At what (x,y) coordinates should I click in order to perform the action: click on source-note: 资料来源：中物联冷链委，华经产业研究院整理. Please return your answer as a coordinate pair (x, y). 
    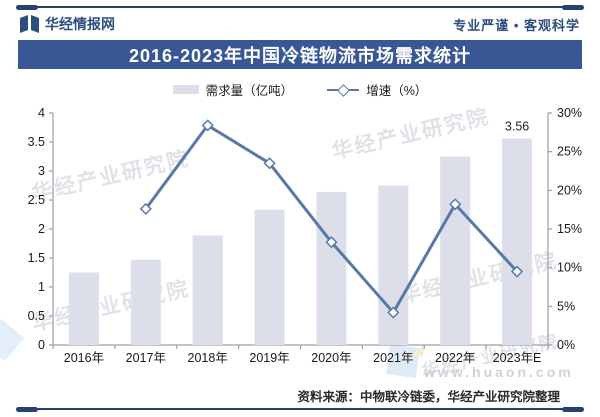
    Looking at the image, I should click on (428, 397).